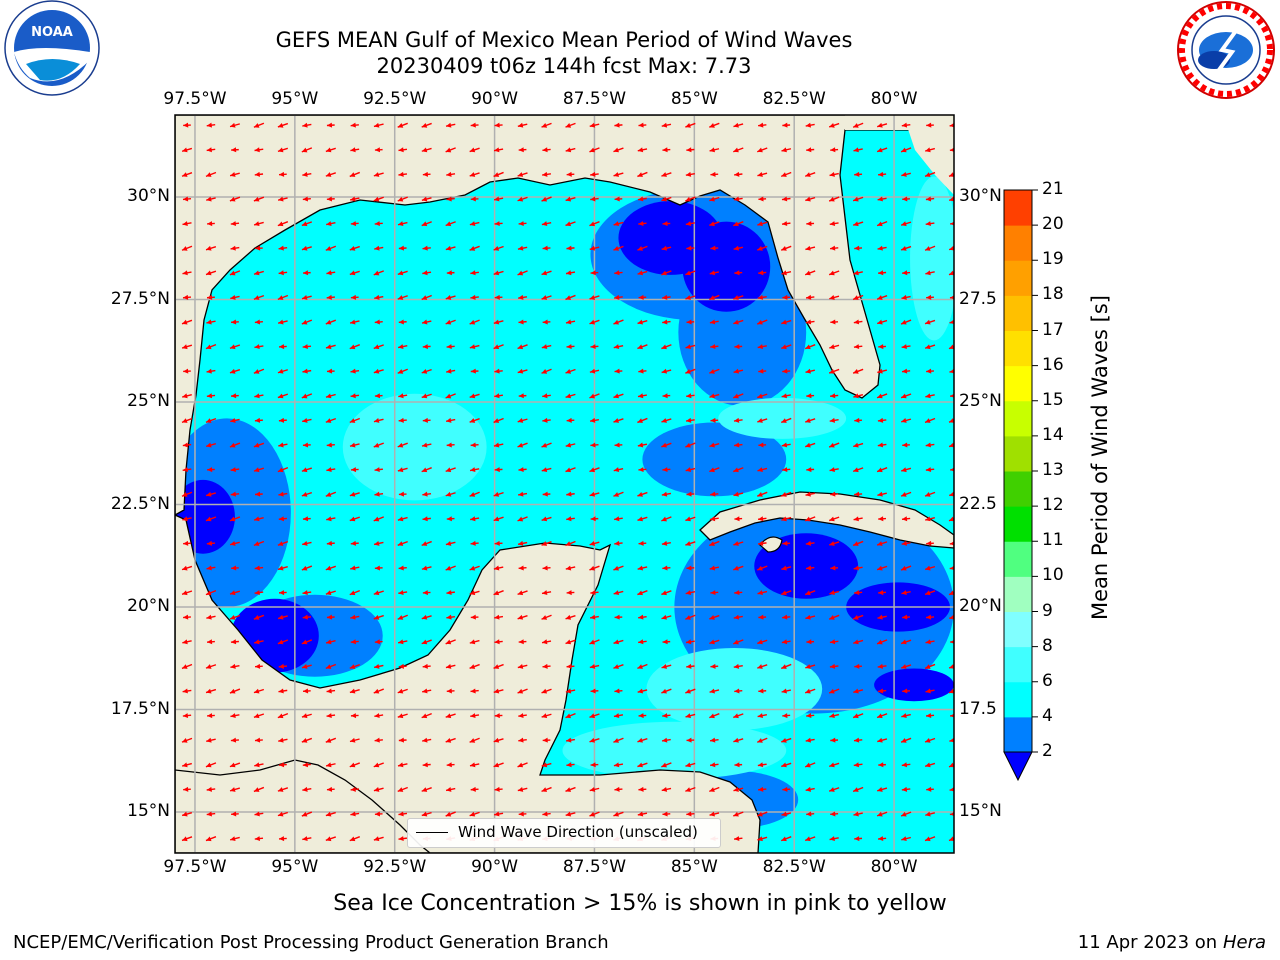  I want to click on period-zone-<2-1, so click(726, 266).